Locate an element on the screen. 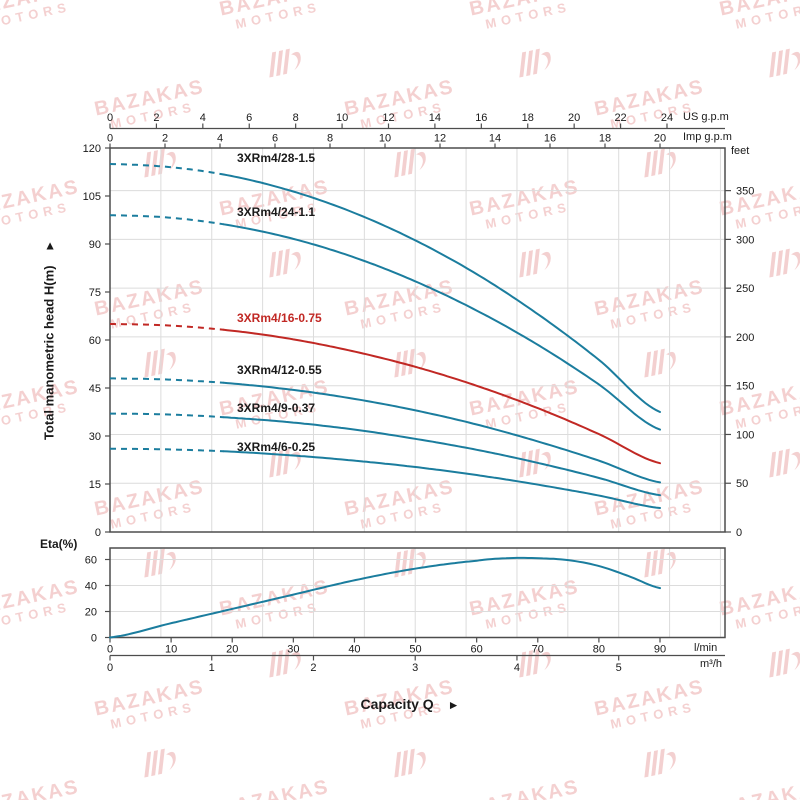  us-gpm-tick-label: 4 is located at coordinates (203, 118).